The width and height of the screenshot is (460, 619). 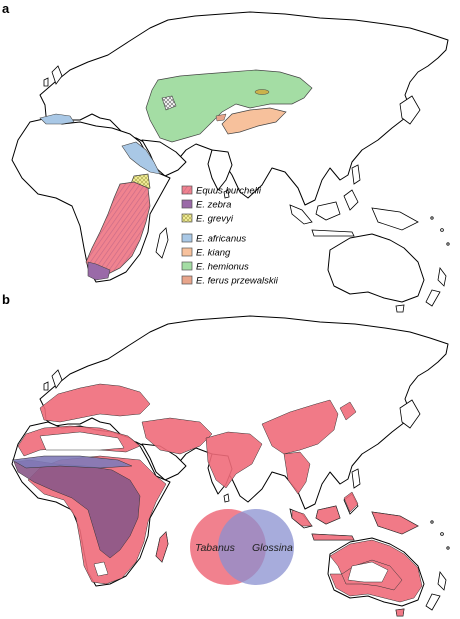 I want to click on legend-item-e-africanus: E. africanus, so click(x=213, y=239).